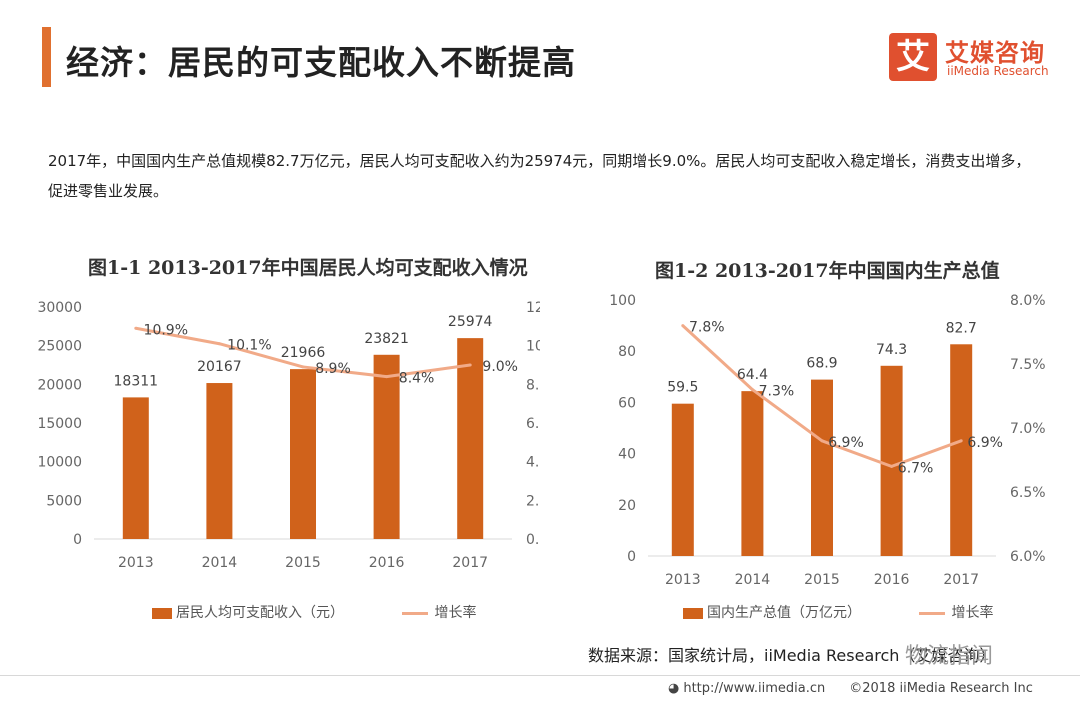 This screenshot has width=1080, height=702. Describe the element at coordinates (166, 330) in the screenshot. I see `growth-rate-label: 10.9%` at that location.